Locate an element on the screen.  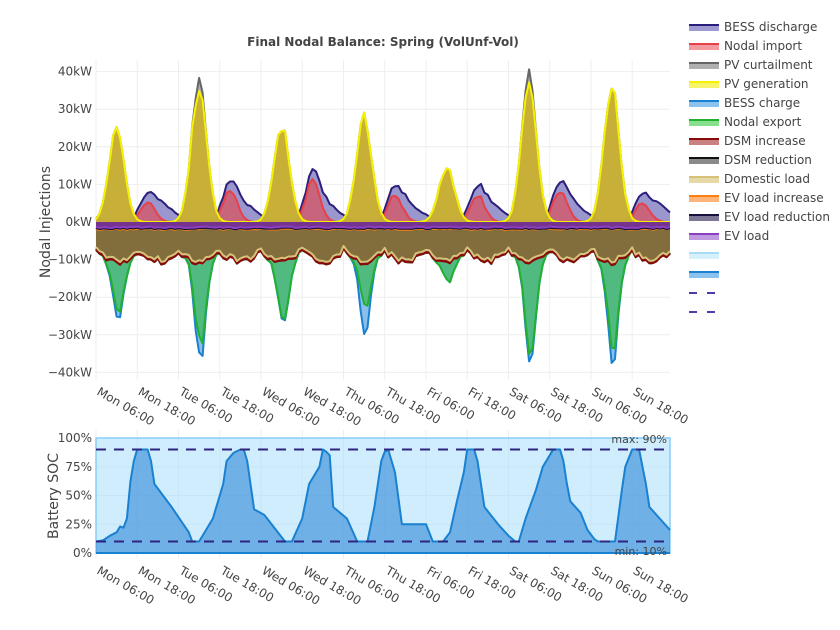
legend-item: DSM reduction is located at coordinates (750, 160).